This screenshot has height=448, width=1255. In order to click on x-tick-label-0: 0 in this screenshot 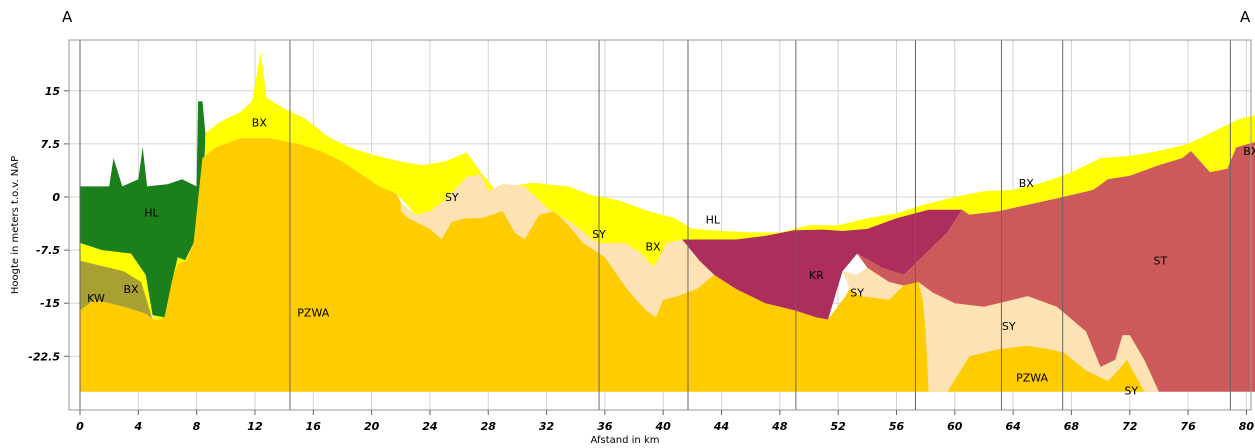, I will do `click(80, 426)`.